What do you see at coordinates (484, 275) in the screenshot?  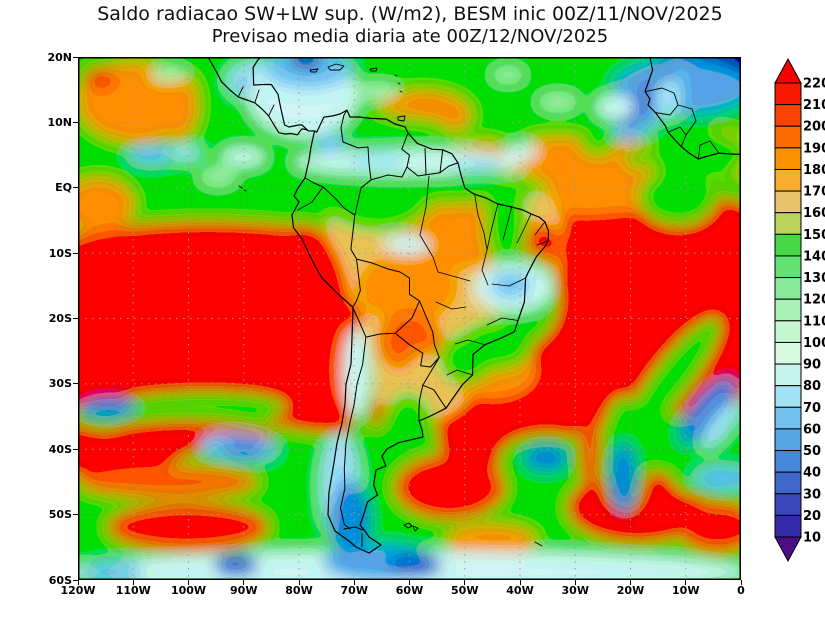 I see `brazil-state-borders` at bounding box center [484, 275].